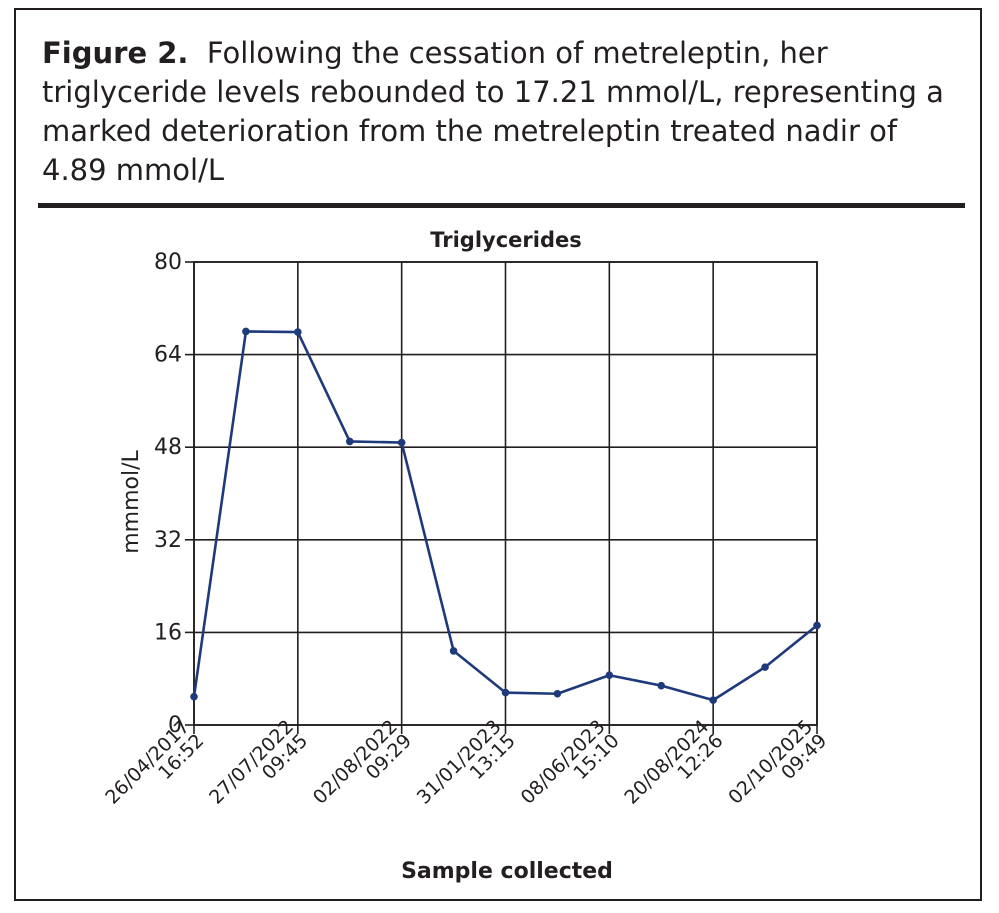  I want to click on chart-title: Triglycerides, so click(506, 240).